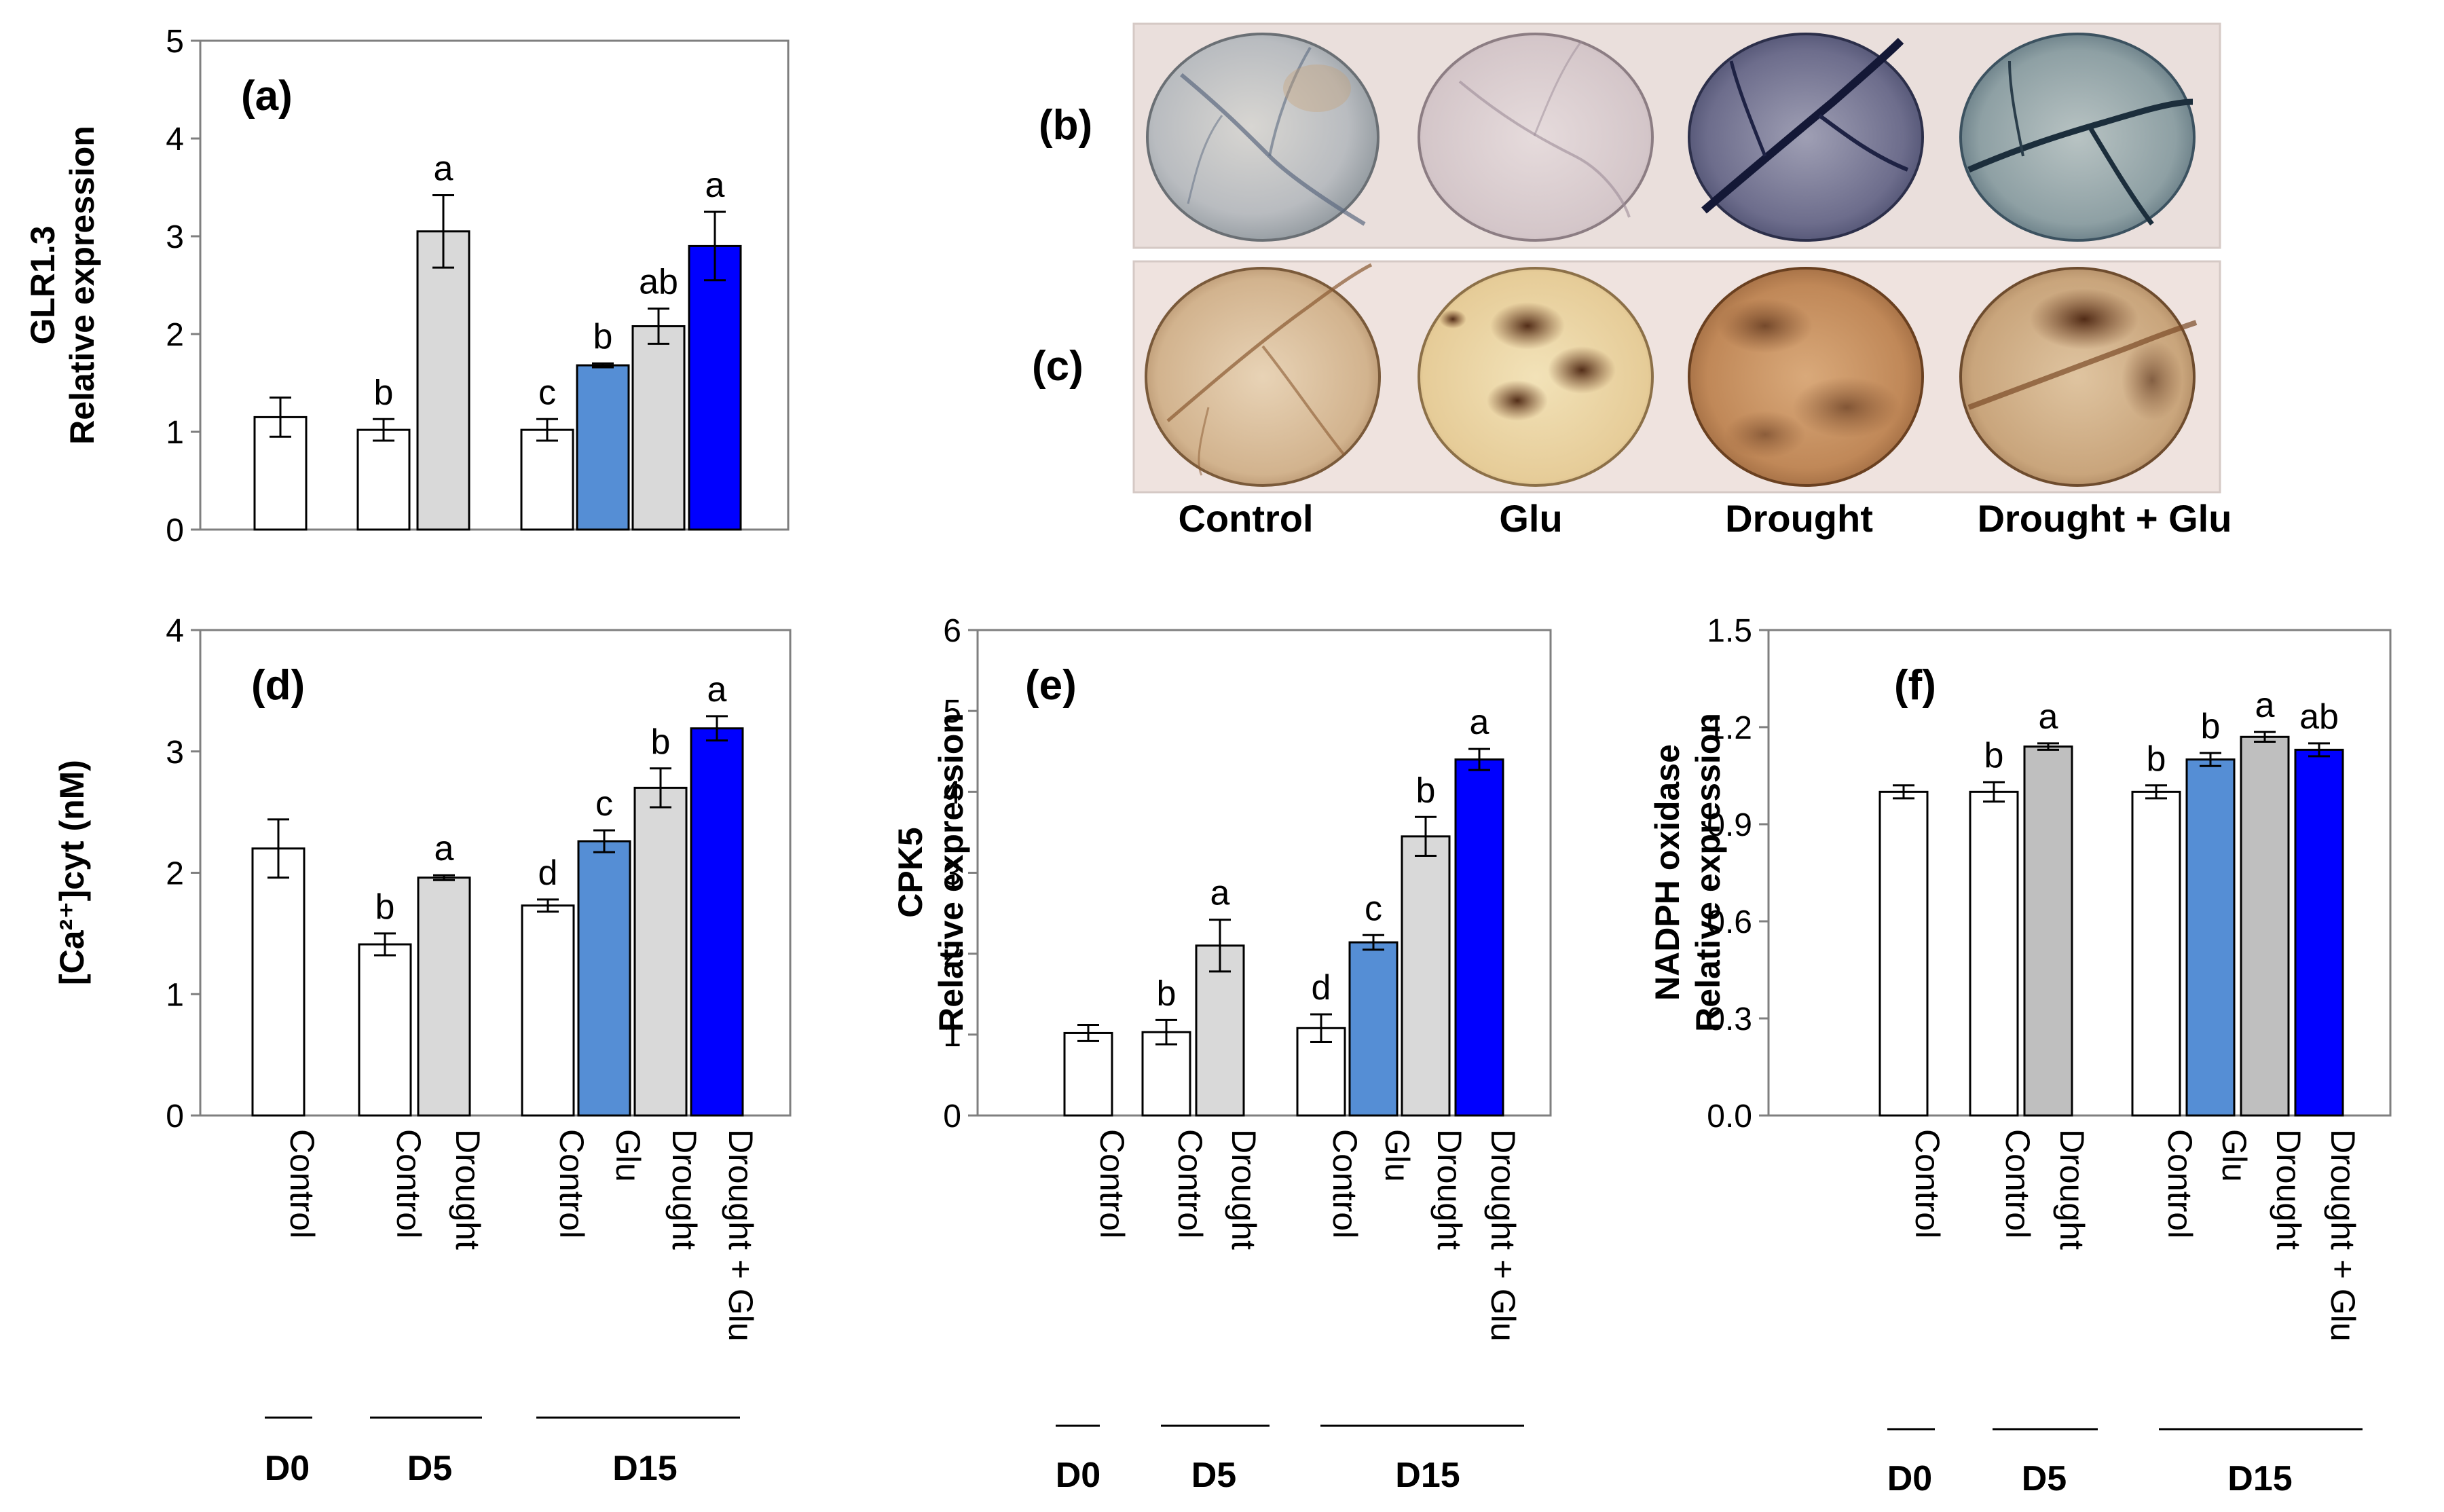 The image size is (2444, 1512). What do you see at coordinates (910, 872) in the screenshot?
I see `y-axis-title: CPK5` at bounding box center [910, 872].